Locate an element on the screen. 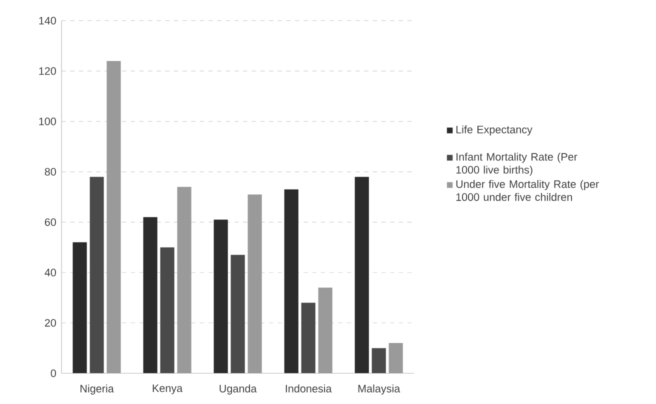 Image resolution: width=656 pixels, height=404 pixels. y-tick-label: 100 is located at coordinates (47, 122).